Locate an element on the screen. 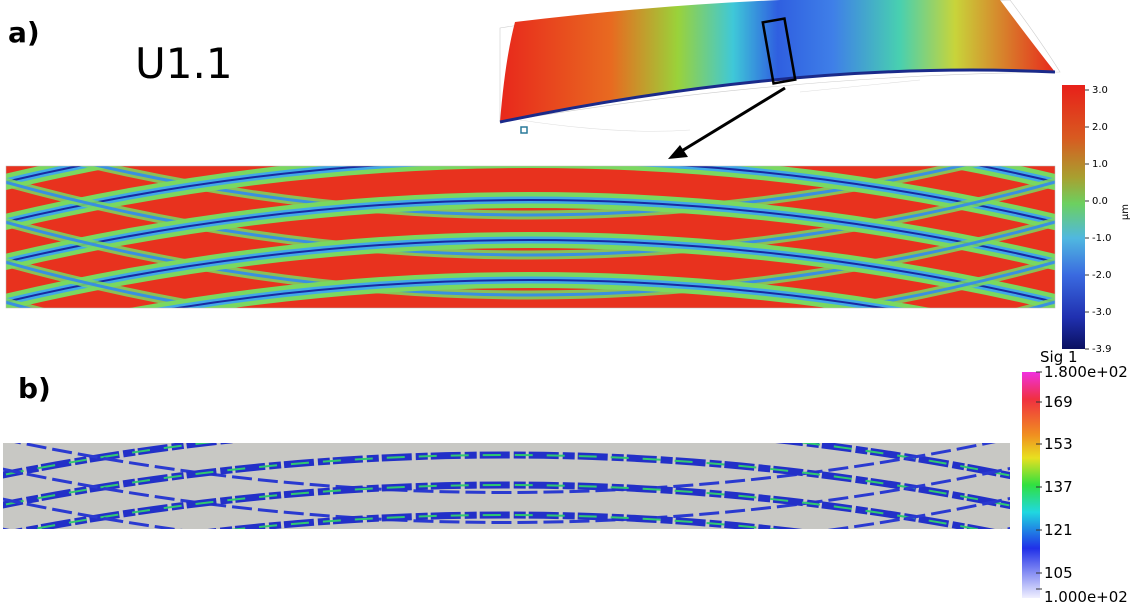  tick-label: -1.0 is located at coordinates (1102, 238).